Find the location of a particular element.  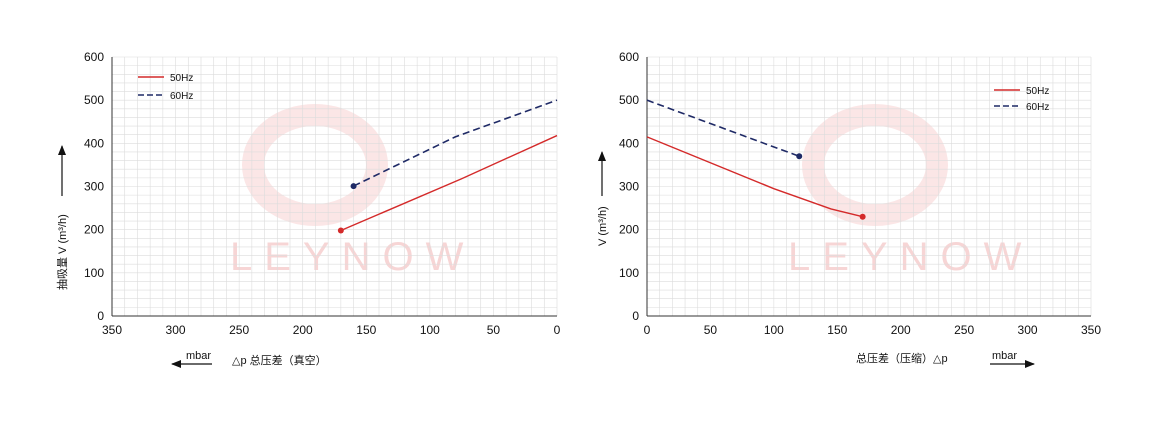

x-axis-title: mbar △p 总压差（真空） is located at coordinates (249, 359).